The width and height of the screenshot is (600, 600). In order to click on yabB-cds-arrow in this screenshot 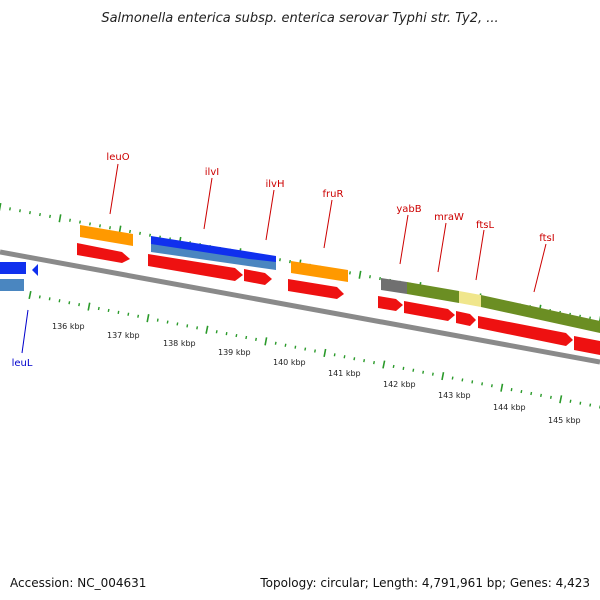, I will do `click(390, 303)`.